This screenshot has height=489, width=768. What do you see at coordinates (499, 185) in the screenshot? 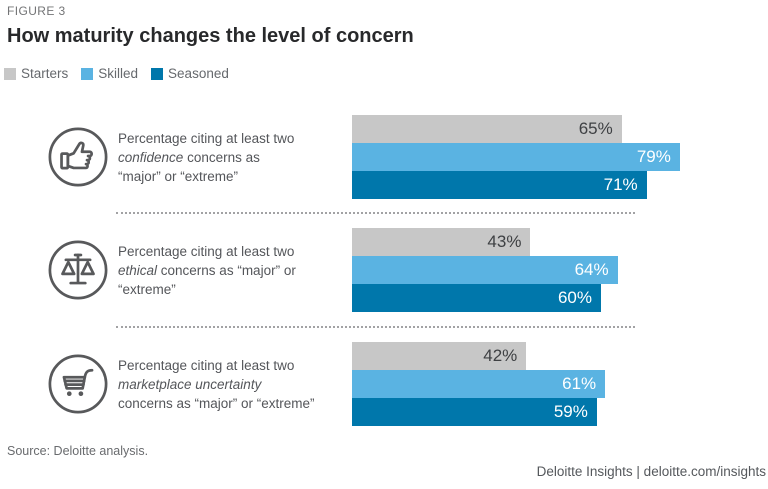
I see `bar-seasoned: 71%` at bounding box center [499, 185].